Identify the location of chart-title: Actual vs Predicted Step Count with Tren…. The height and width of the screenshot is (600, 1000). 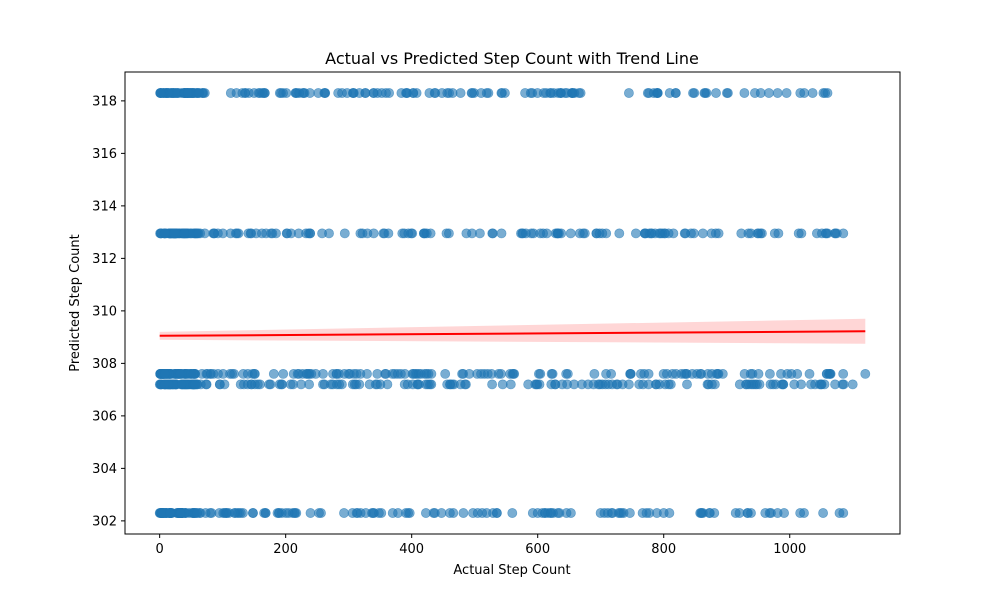
(512, 58).